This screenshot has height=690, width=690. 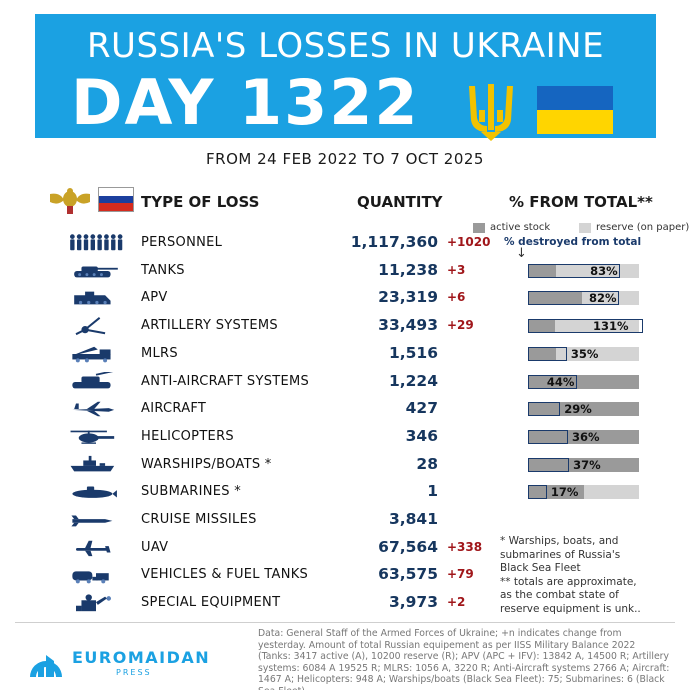 What do you see at coordinates (245, 102) in the screenshot?
I see `day-counter: DAY 1322` at bounding box center [245, 102].